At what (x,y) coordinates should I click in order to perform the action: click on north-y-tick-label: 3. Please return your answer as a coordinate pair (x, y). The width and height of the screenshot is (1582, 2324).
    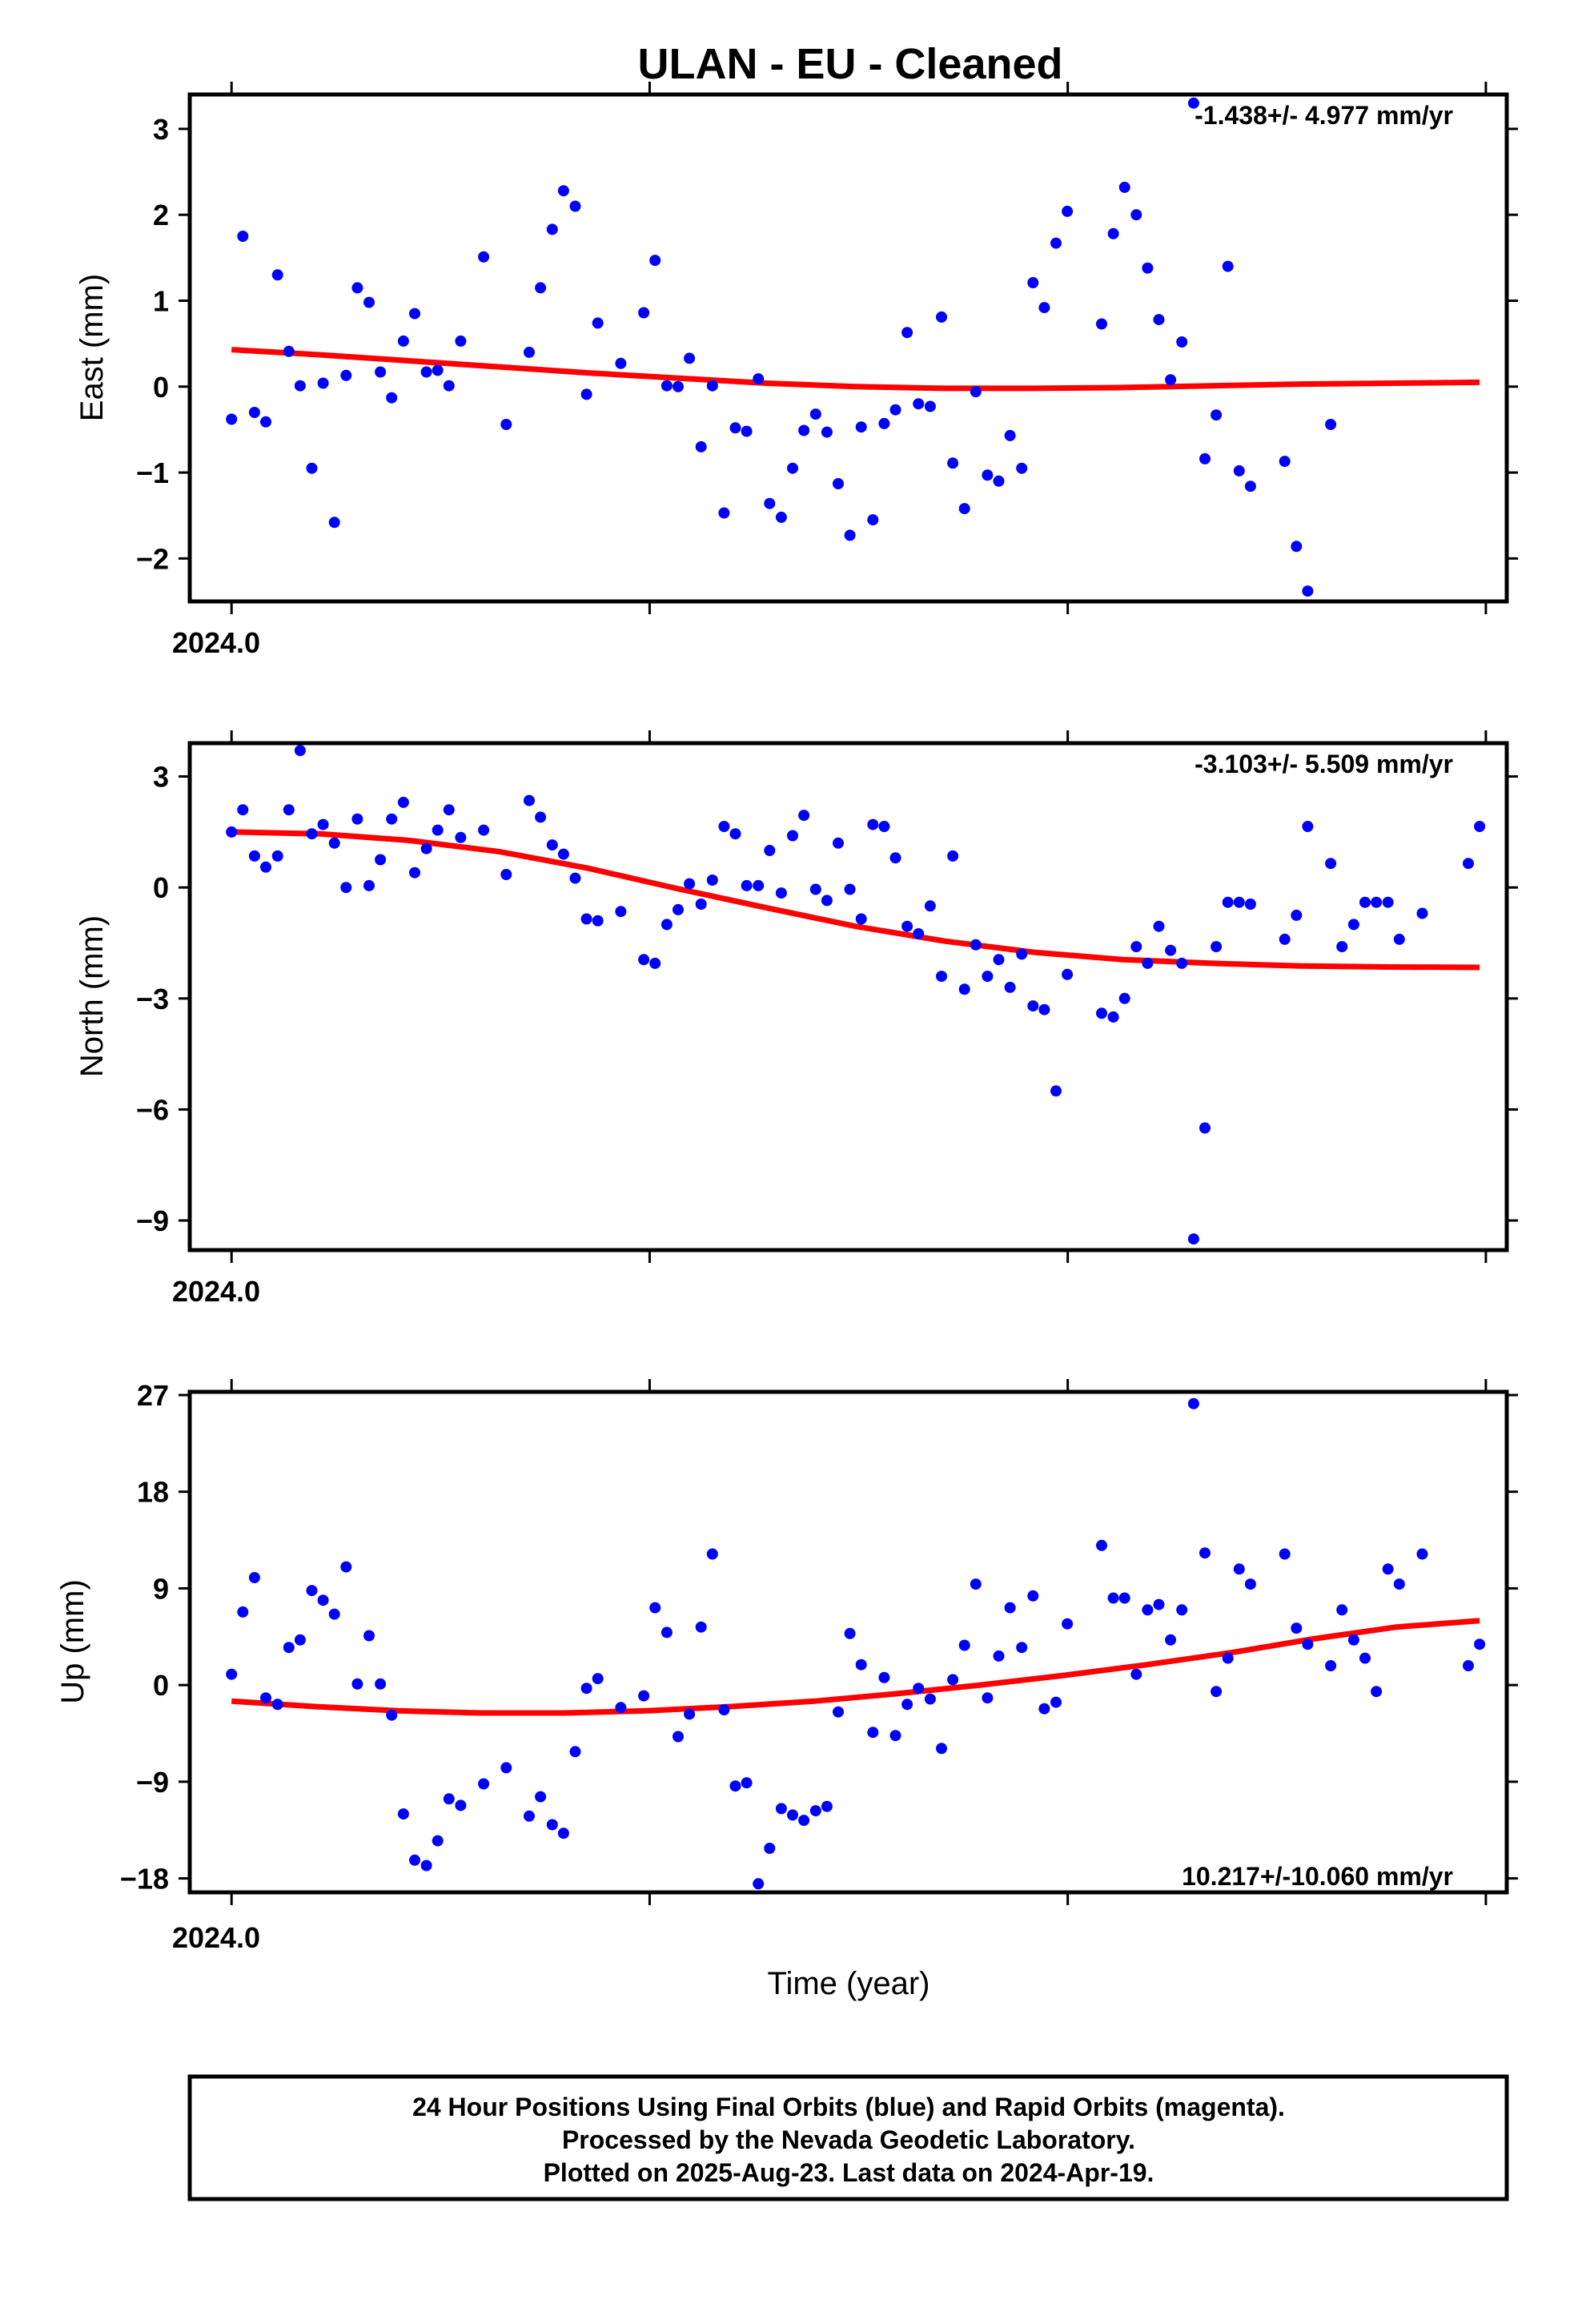
    Looking at the image, I should click on (161, 777).